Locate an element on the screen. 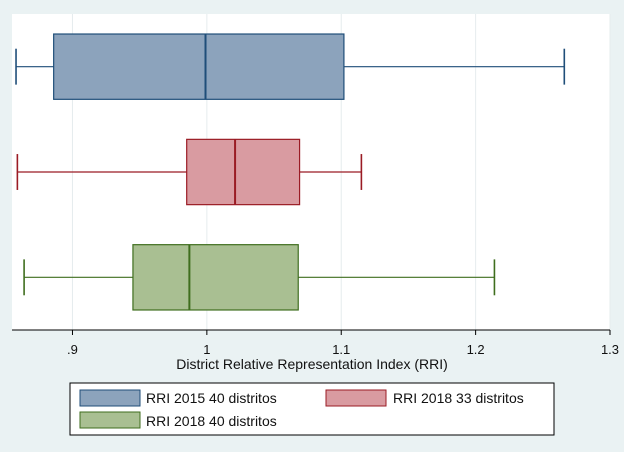 The image size is (624, 452). x-tick-label: 1.2 is located at coordinates (476, 349).